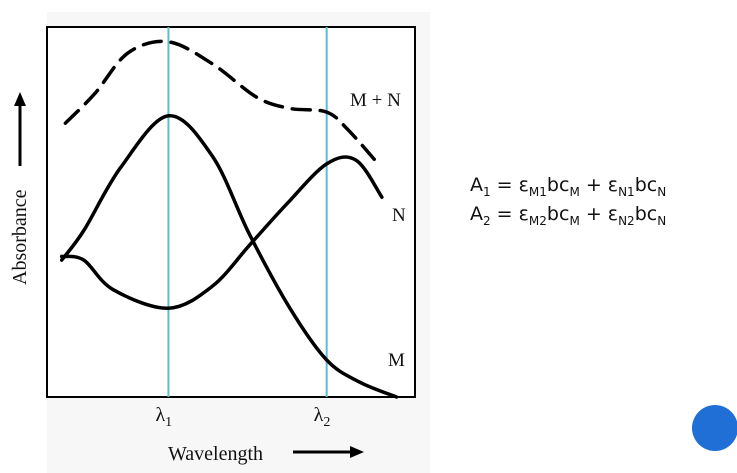 This screenshot has height=473, width=737. I want to click on series-line-n, so click(221, 232).